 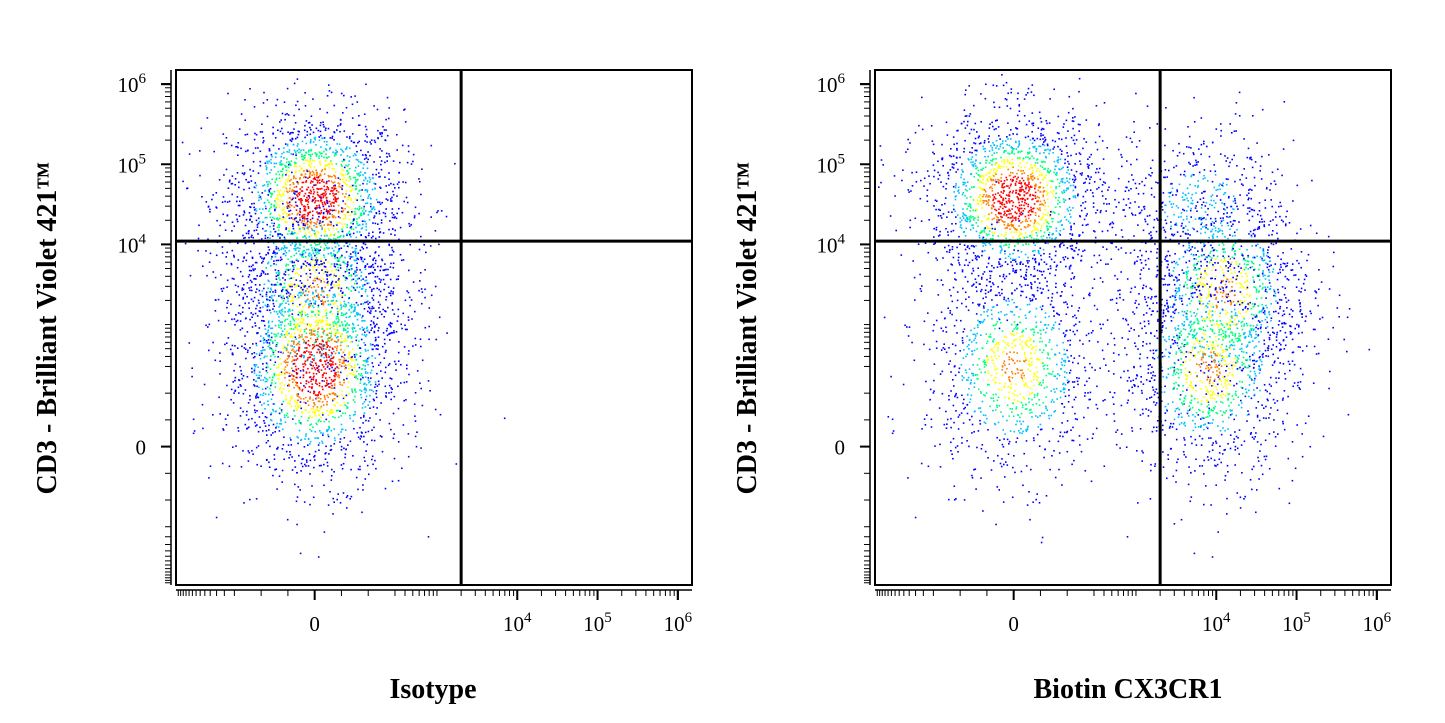 I want to click on y-tick-label: 0, so click(x=141, y=448).